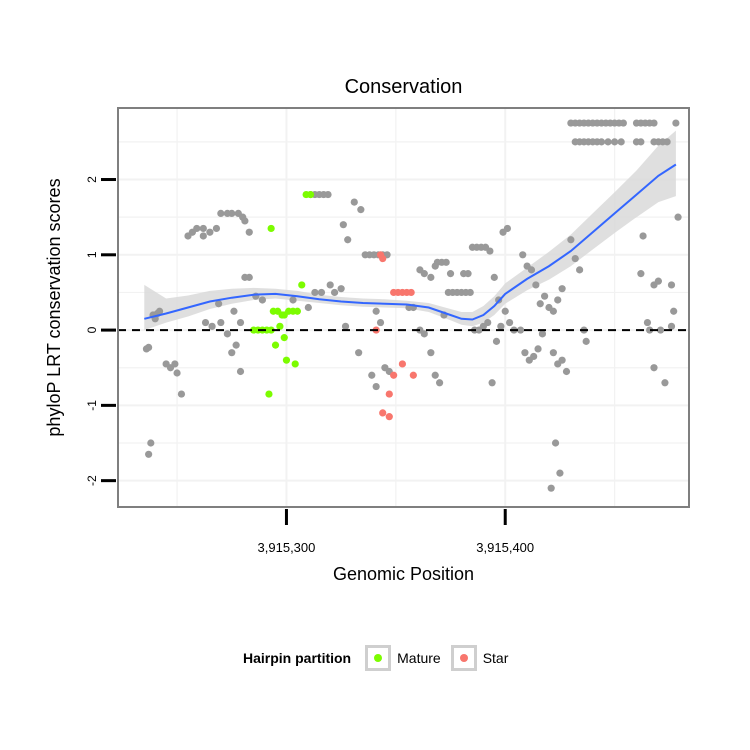  I want to click on x-tick-label: 3,915,300, so click(287, 547).